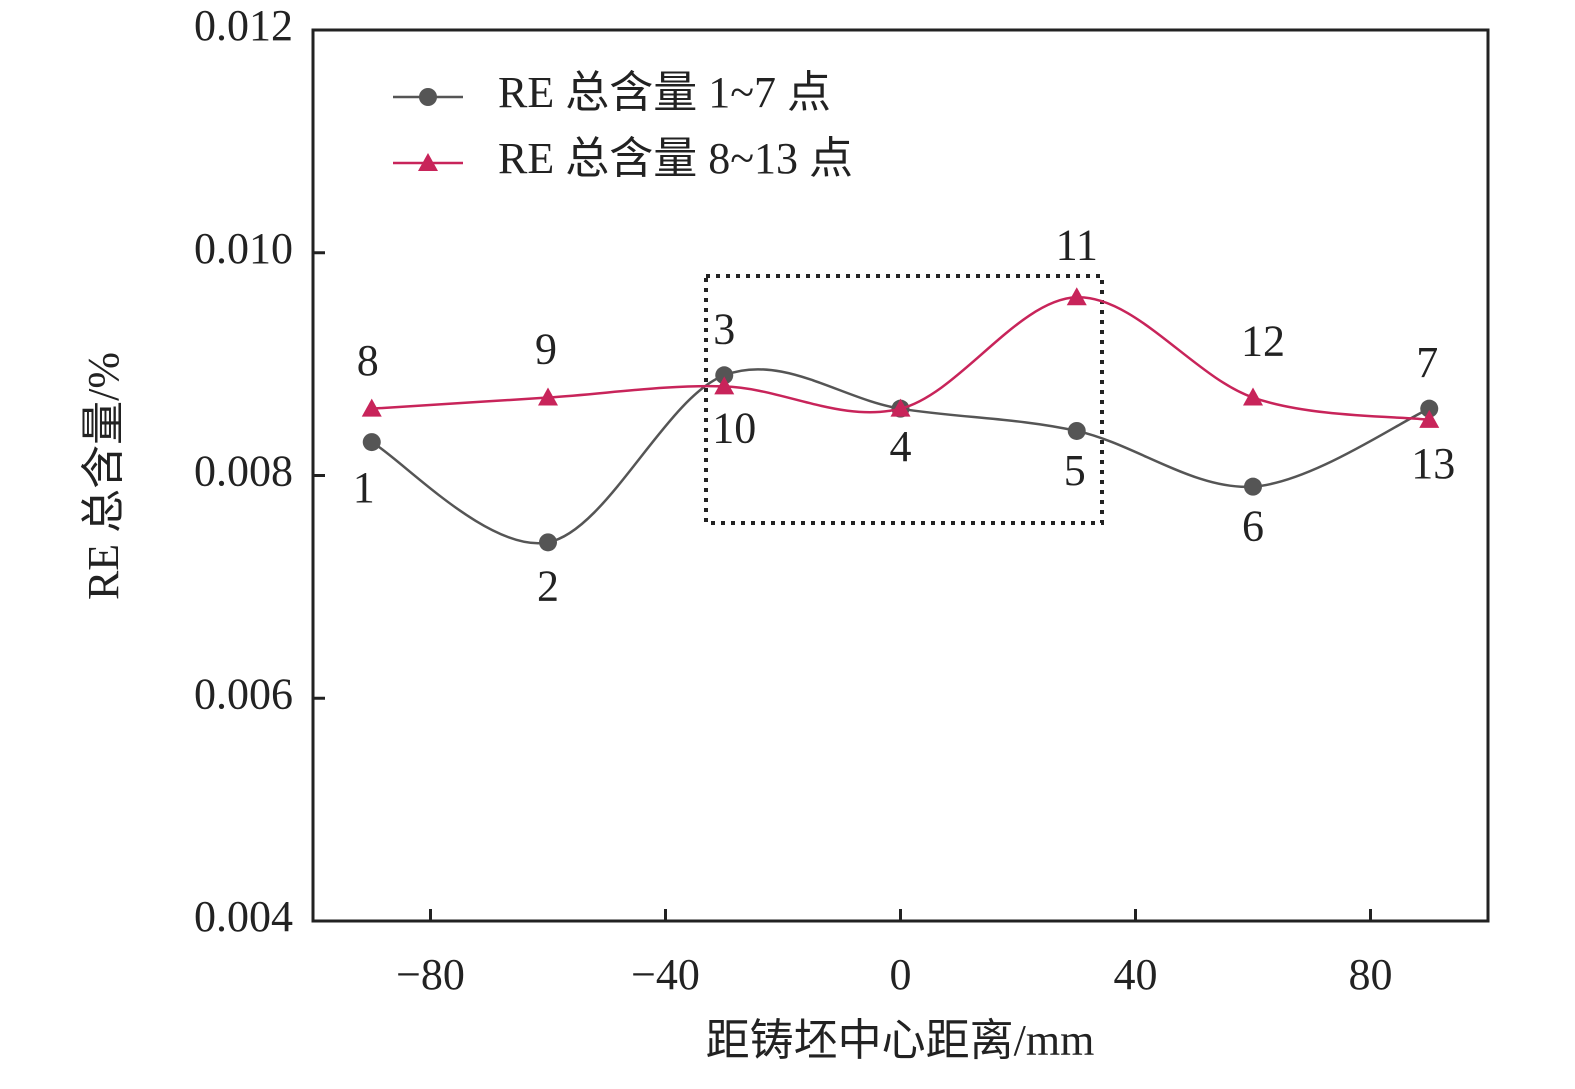 This screenshot has width=1575, height=1089. What do you see at coordinates (900, 1040) in the screenshot?
I see `x-axis-label: 距铸坯中心距离/mm` at bounding box center [900, 1040].